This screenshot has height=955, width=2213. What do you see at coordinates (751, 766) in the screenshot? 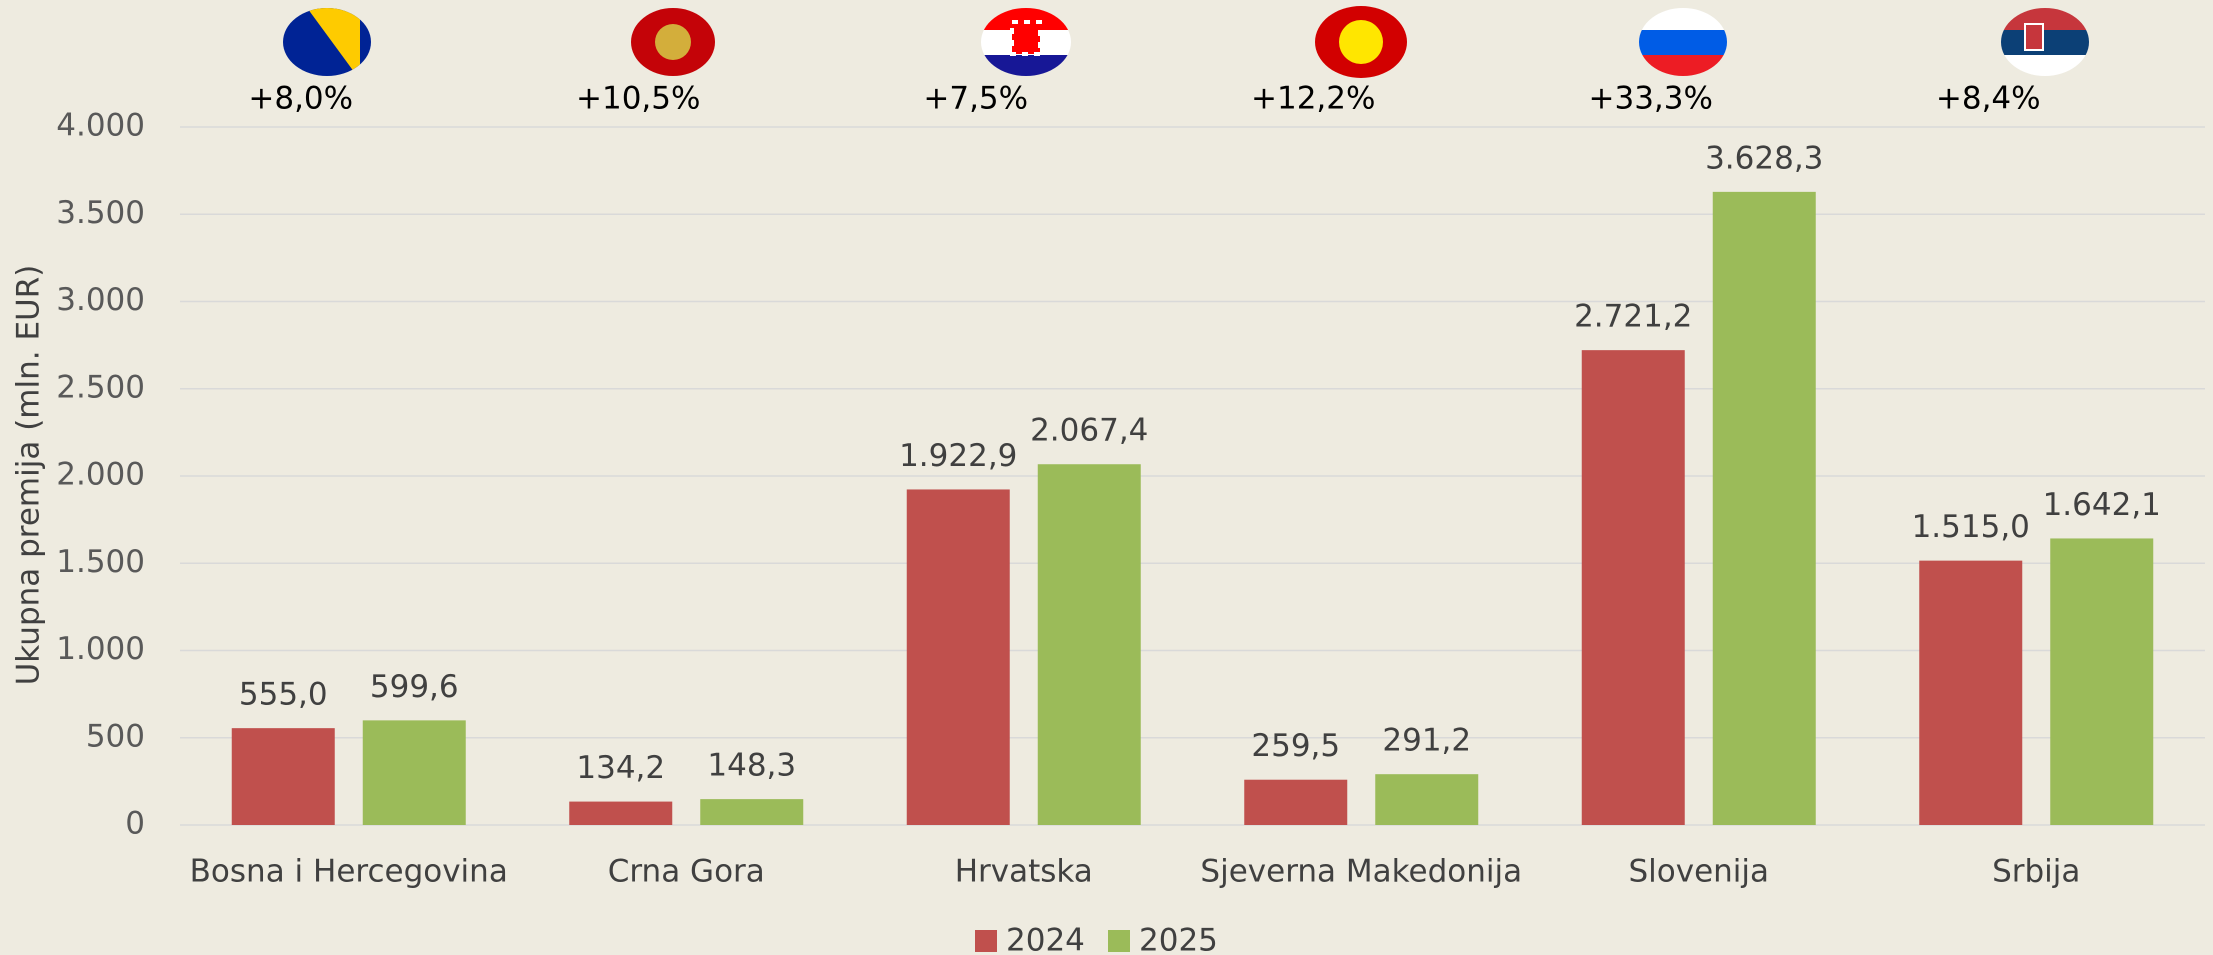
I see `data-label: 148,3` at bounding box center [751, 766].